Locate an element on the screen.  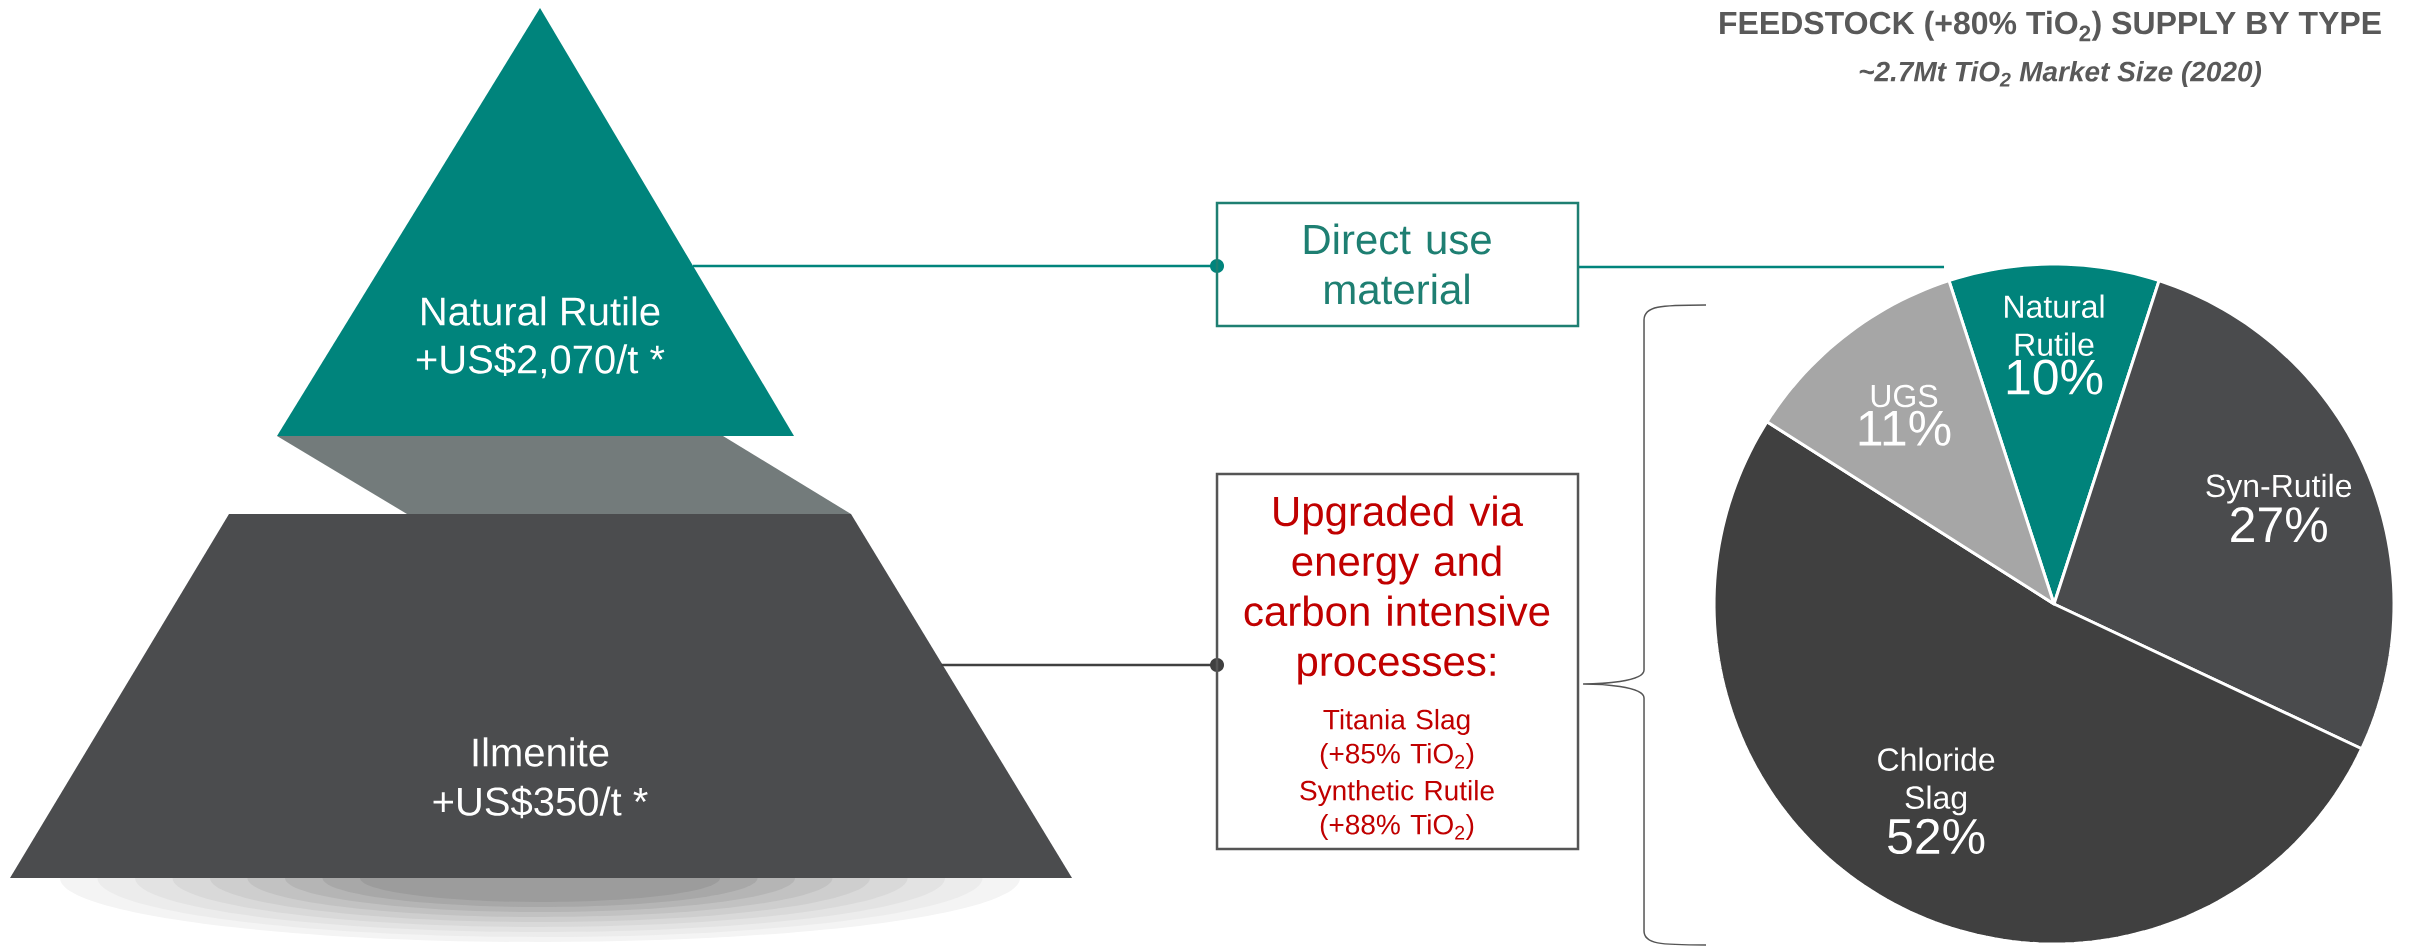
slice-label: Syn-Rutile is located at coordinates (2279, 488).